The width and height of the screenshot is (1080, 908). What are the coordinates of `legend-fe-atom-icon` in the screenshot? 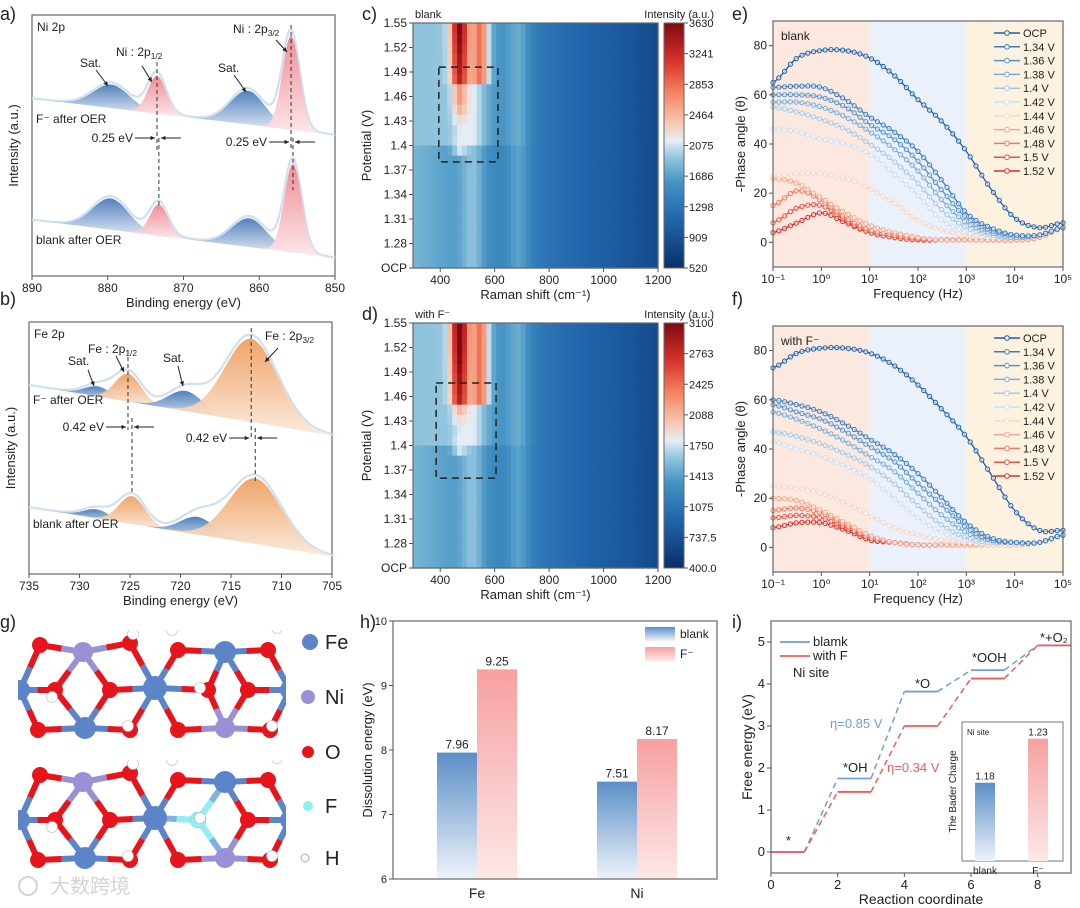 It's located at (310, 642).